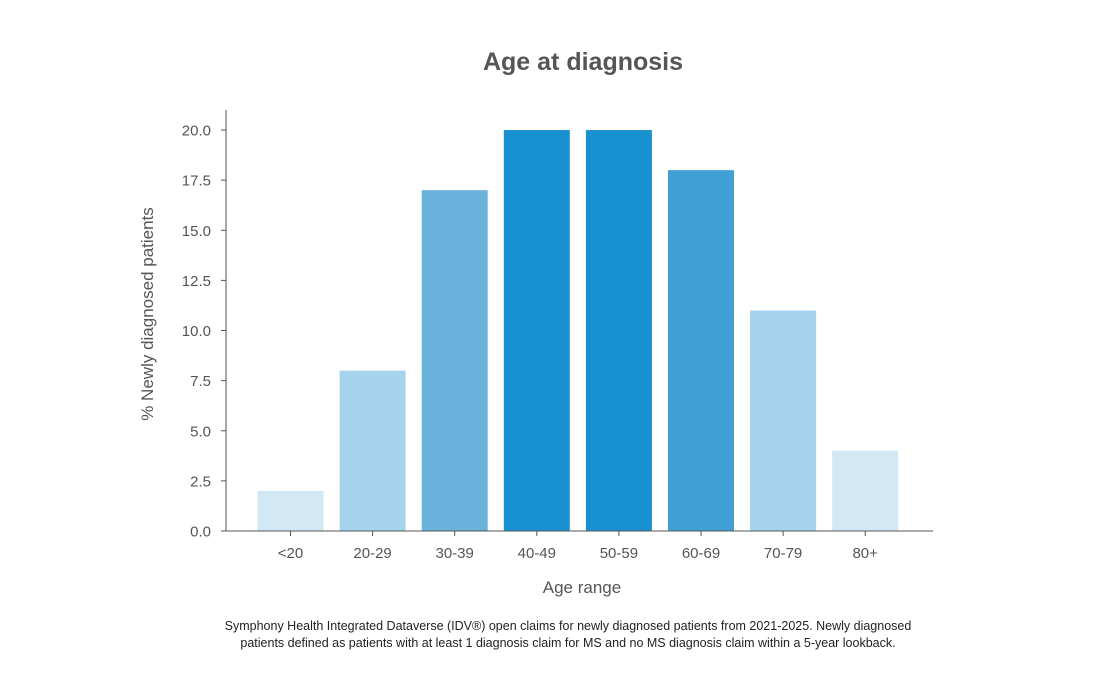 The height and width of the screenshot is (678, 1110). I want to click on y-tick-label: 12.5, so click(196, 281).